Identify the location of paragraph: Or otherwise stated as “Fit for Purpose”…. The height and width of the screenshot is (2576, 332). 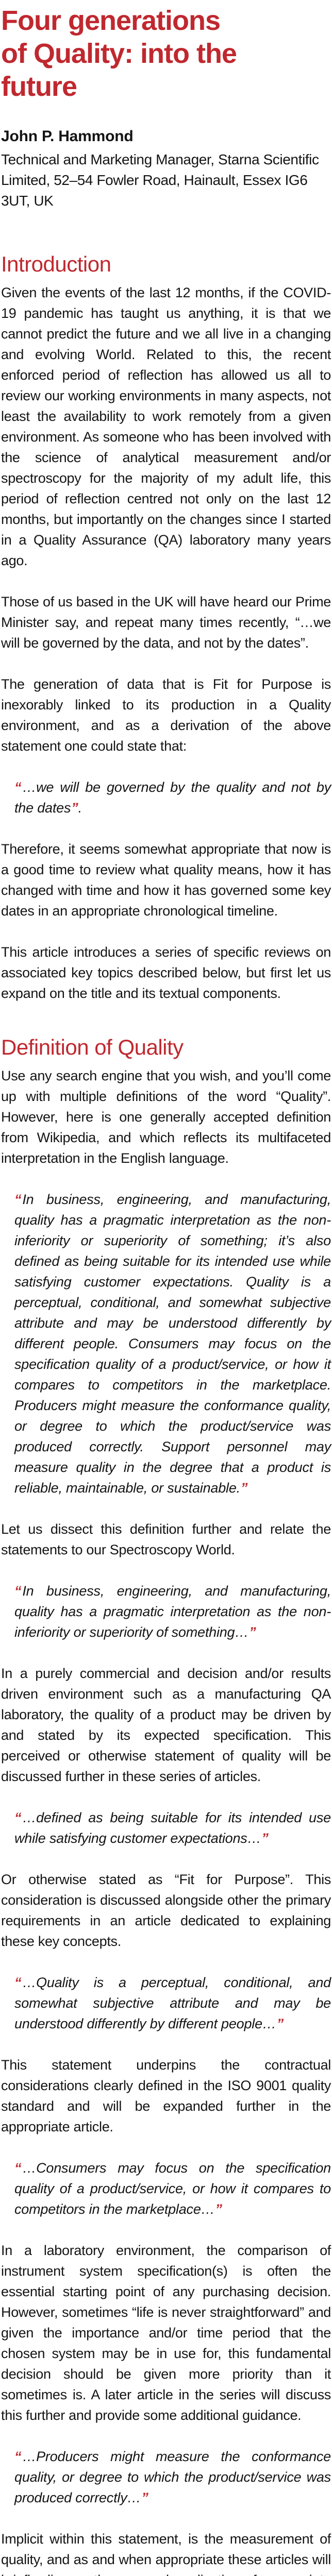
(166, 1910).